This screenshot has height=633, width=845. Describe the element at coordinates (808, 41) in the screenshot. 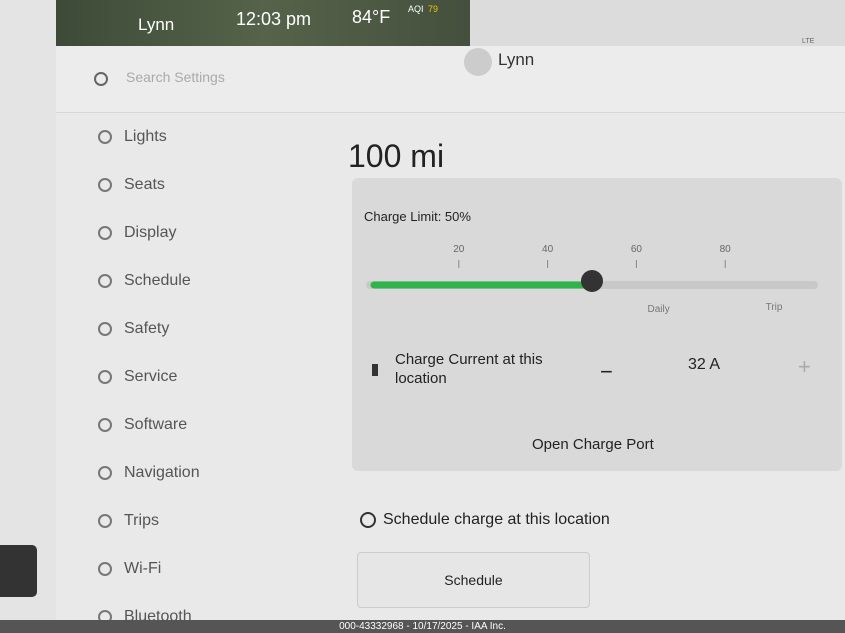

I see `signal: LTE` at that location.